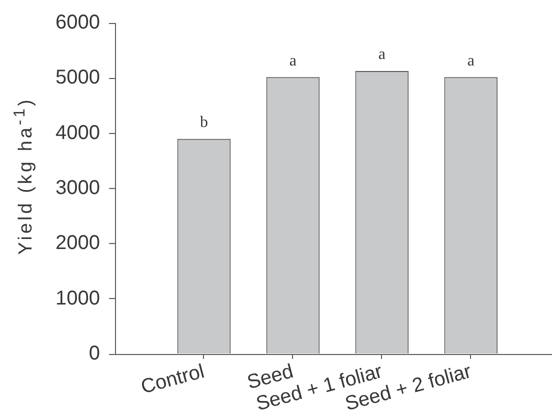  What do you see at coordinates (204, 123) in the screenshot?
I see `annotation: b` at bounding box center [204, 123].